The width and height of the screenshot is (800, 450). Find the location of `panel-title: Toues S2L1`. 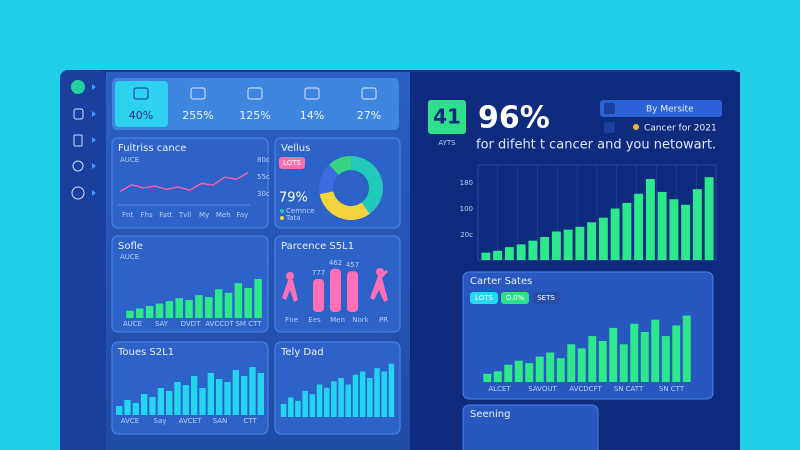

panel-title: Toues S2L1 is located at coordinates (145, 352).